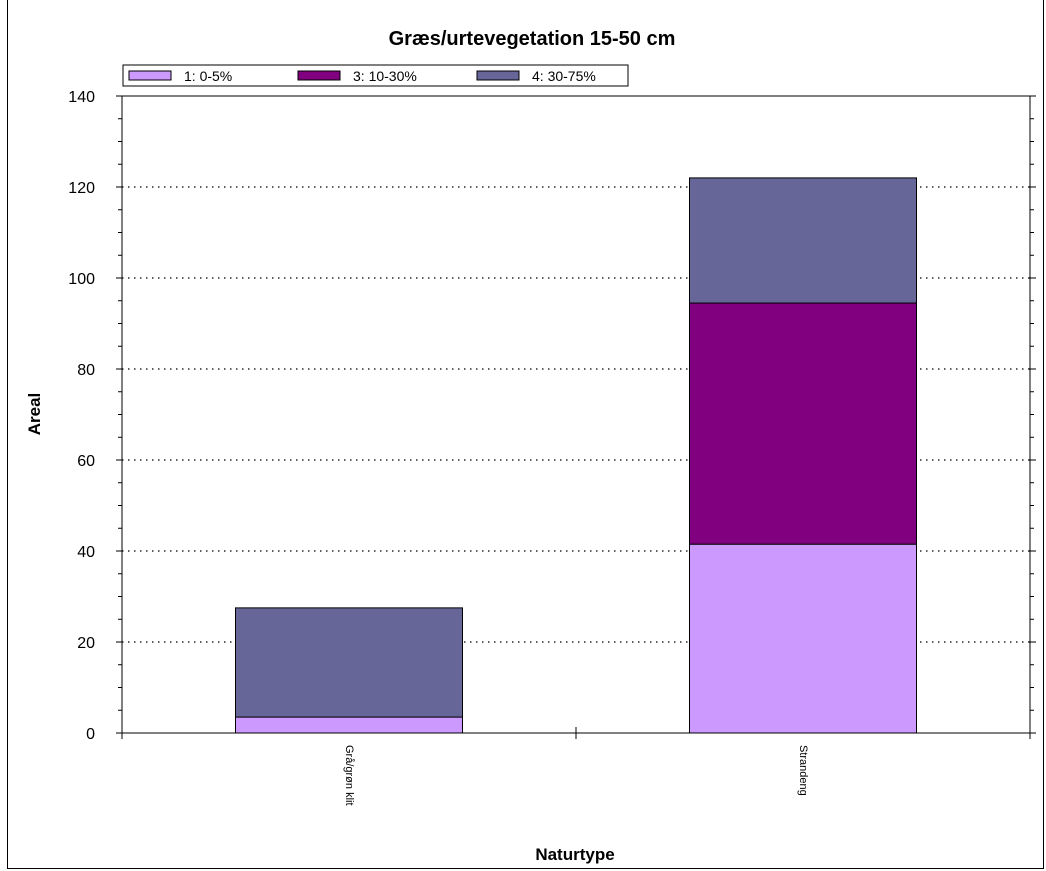 This screenshot has height=871, width=1046. I want to click on x-tick-label: Grå/grøn klit, so click(349, 775).